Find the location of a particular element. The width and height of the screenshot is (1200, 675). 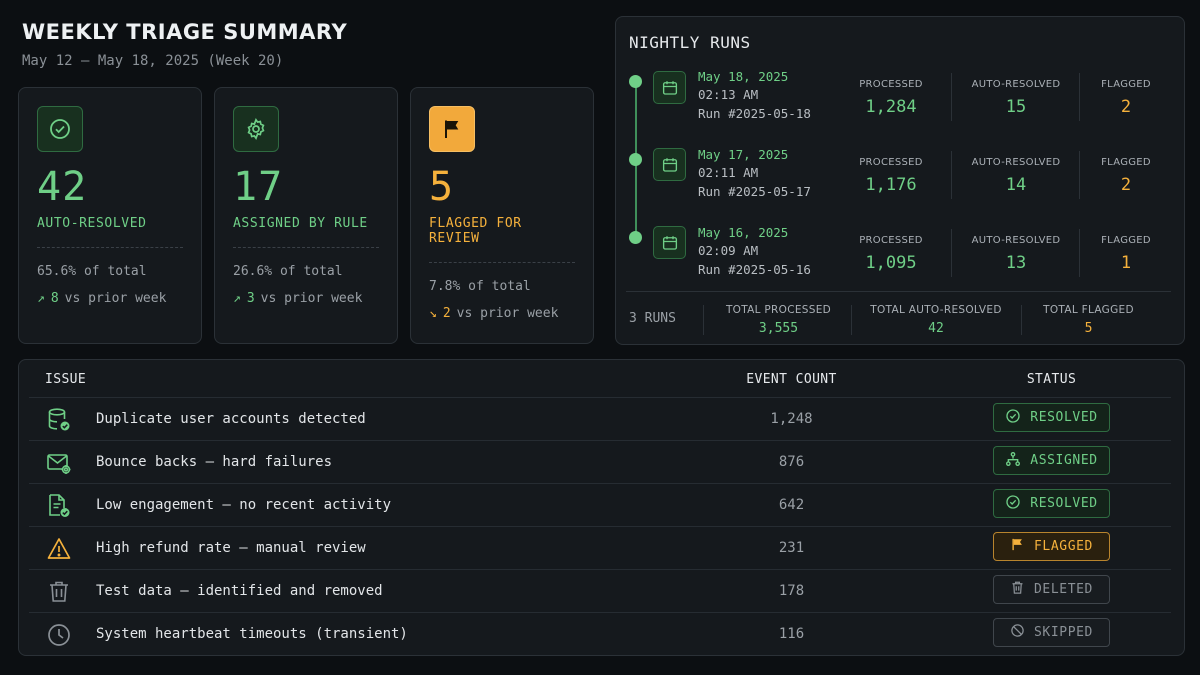

database-check-icon is located at coordinates (59, 420).